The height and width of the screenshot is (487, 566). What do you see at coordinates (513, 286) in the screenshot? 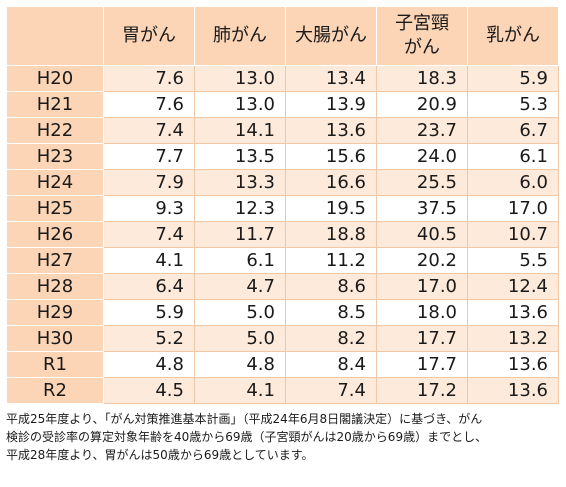
I see `rate-cell: 12.4` at bounding box center [513, 286].